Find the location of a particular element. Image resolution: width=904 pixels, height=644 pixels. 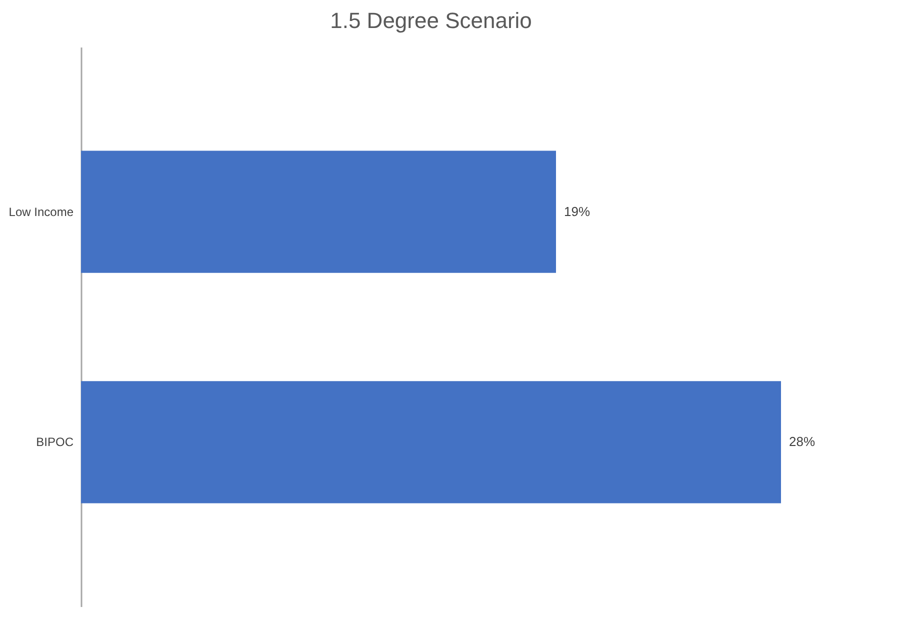

data-label: 28% is located at coordinates (802, 442).